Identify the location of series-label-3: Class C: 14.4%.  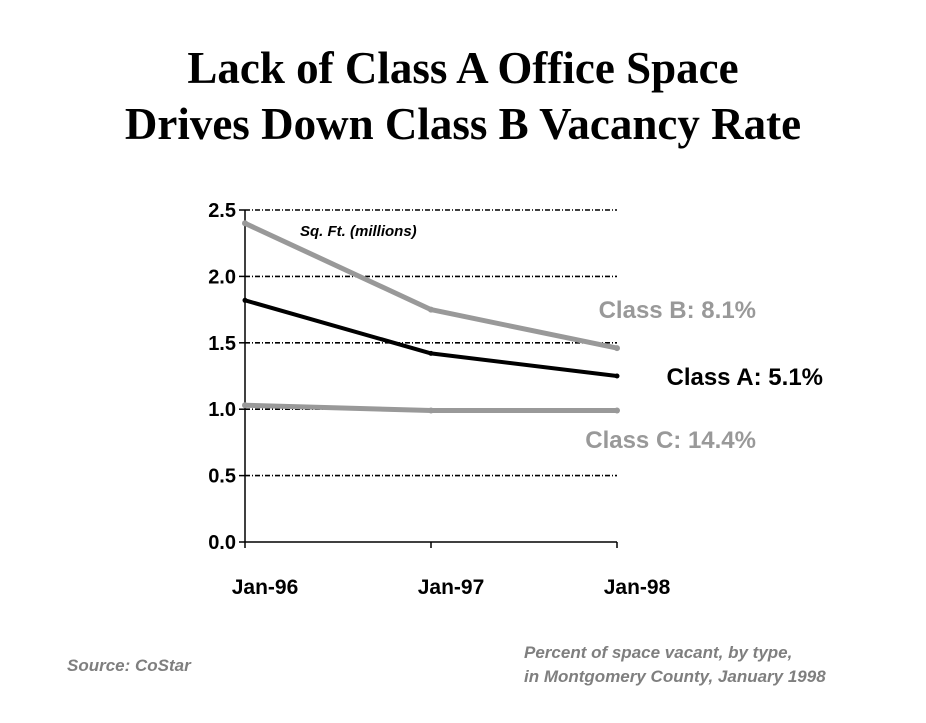
(670, 440).